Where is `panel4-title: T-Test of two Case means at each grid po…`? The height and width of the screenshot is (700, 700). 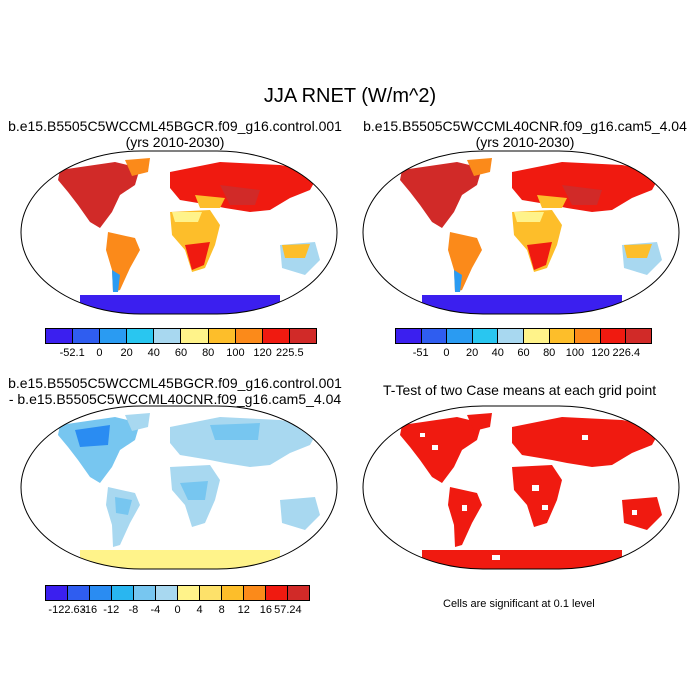 panel4-title: T-Test of two Case means at each grid po… is located at coordinates (520, 390).